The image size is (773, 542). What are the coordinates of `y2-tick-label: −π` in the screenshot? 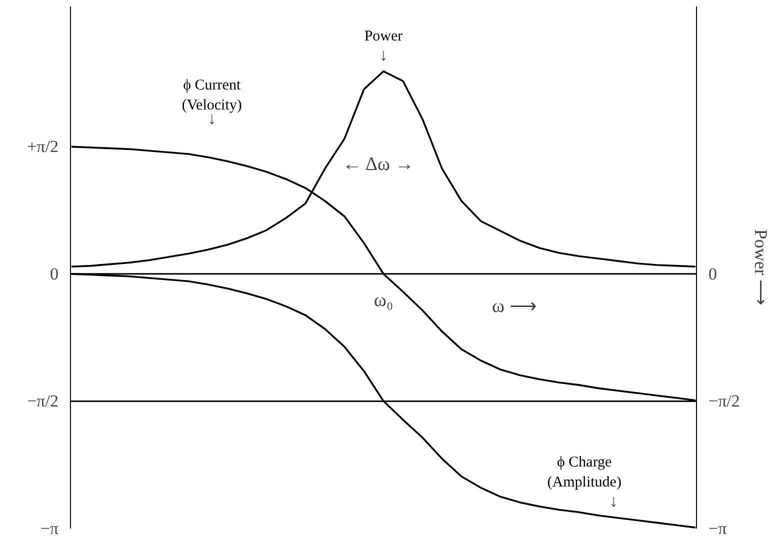 It's located at (718, 528).